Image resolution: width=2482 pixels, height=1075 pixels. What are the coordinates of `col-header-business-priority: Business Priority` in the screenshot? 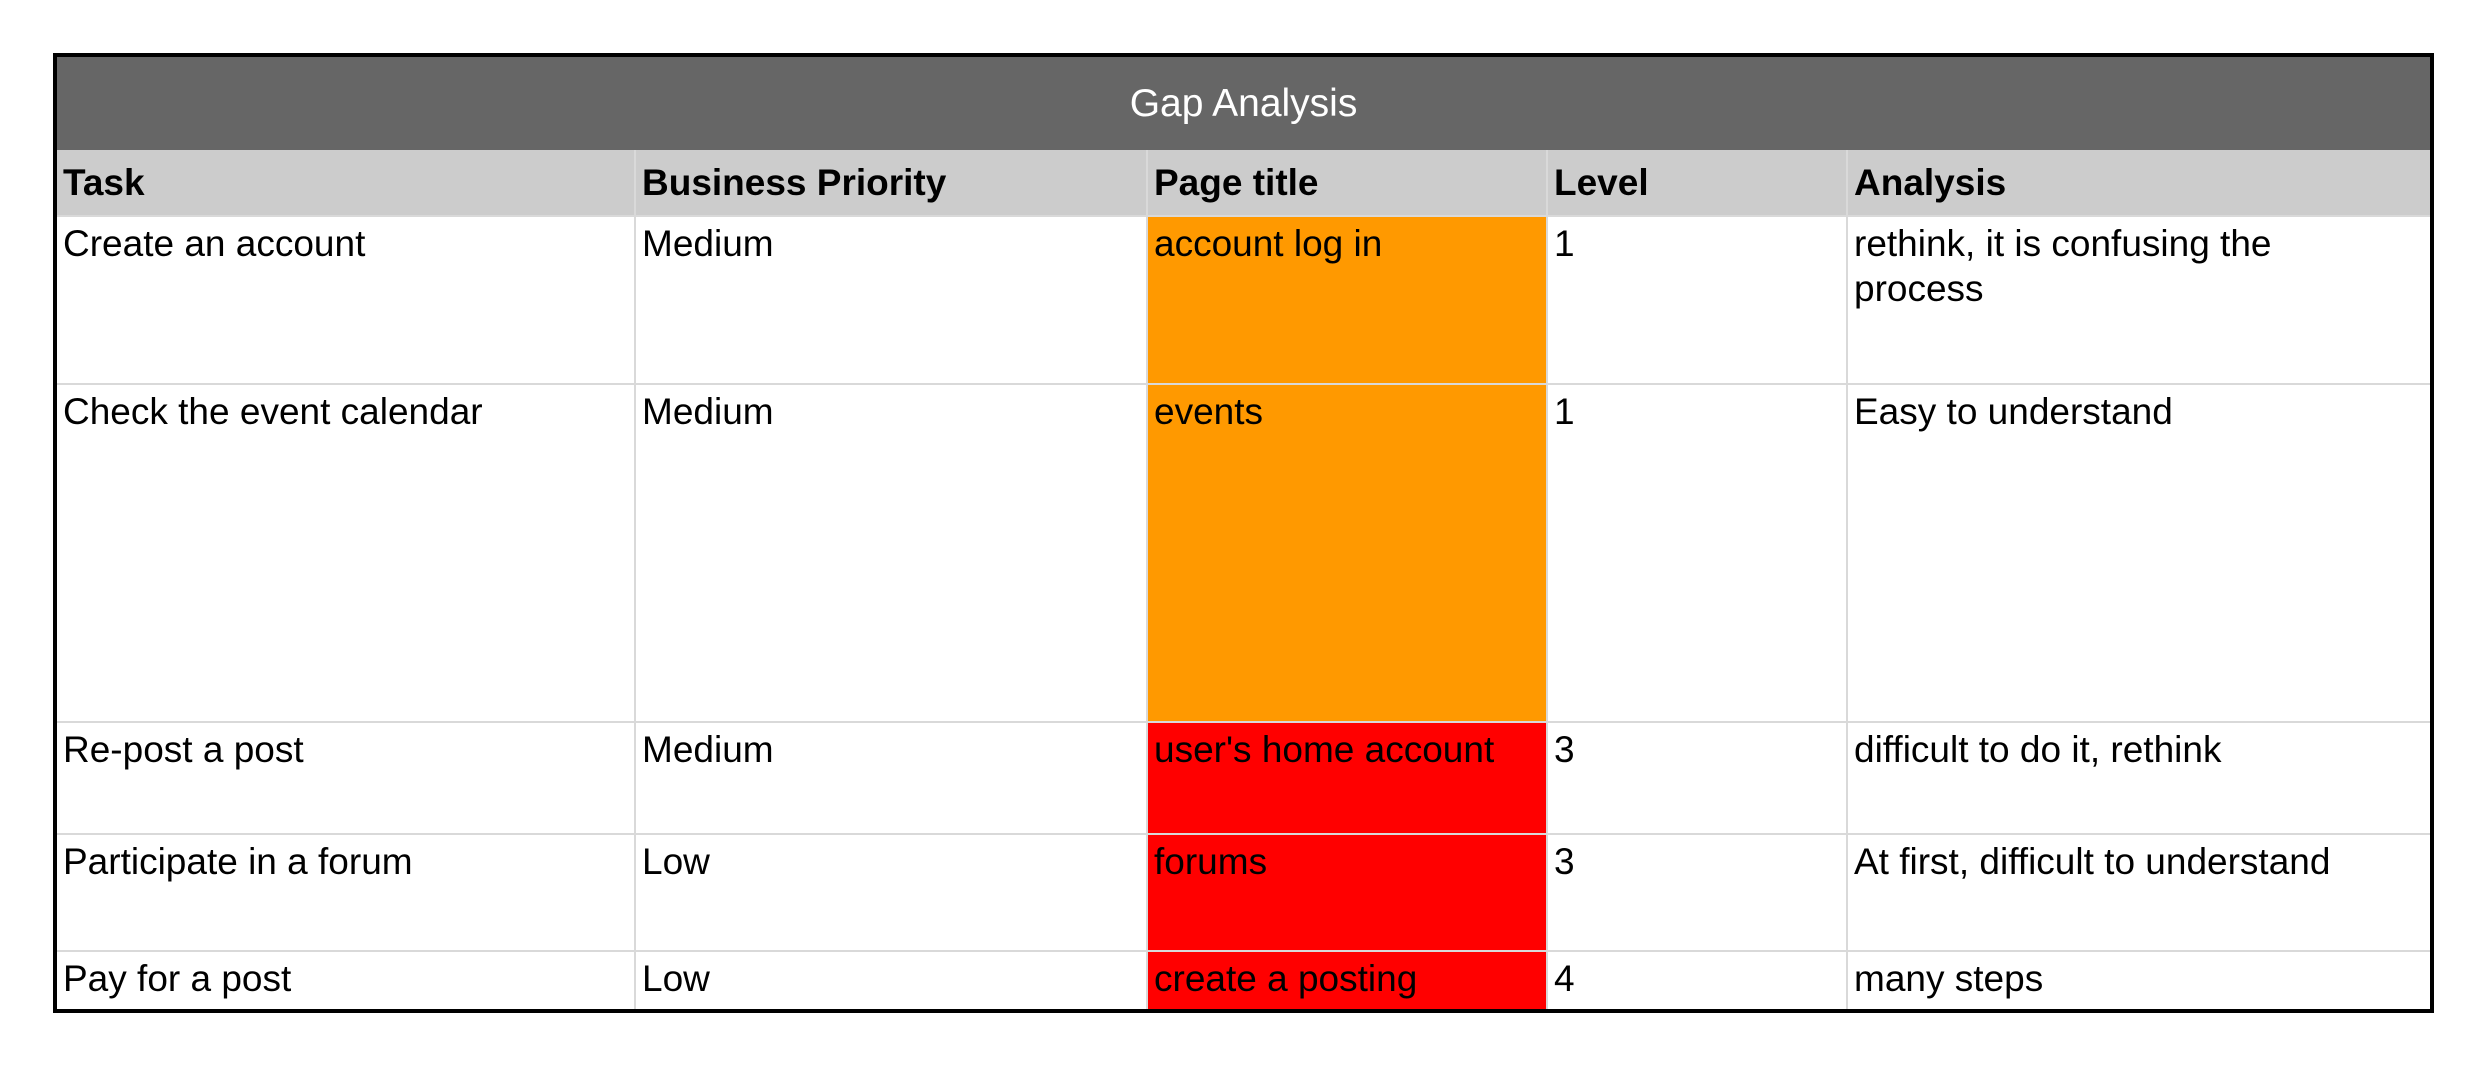 It's located at (891, 183).